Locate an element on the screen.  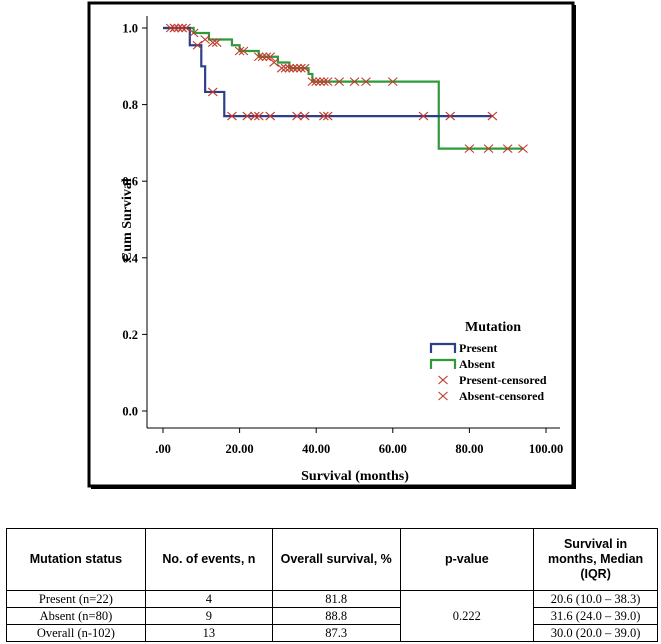
cell-status: Present (n=22) is located at coordinates (76, 599).